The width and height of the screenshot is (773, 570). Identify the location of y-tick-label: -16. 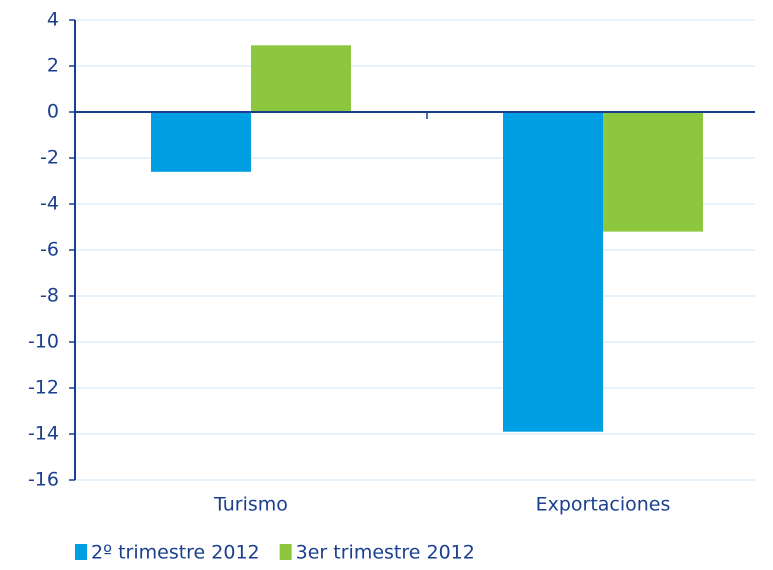
(43, 480).